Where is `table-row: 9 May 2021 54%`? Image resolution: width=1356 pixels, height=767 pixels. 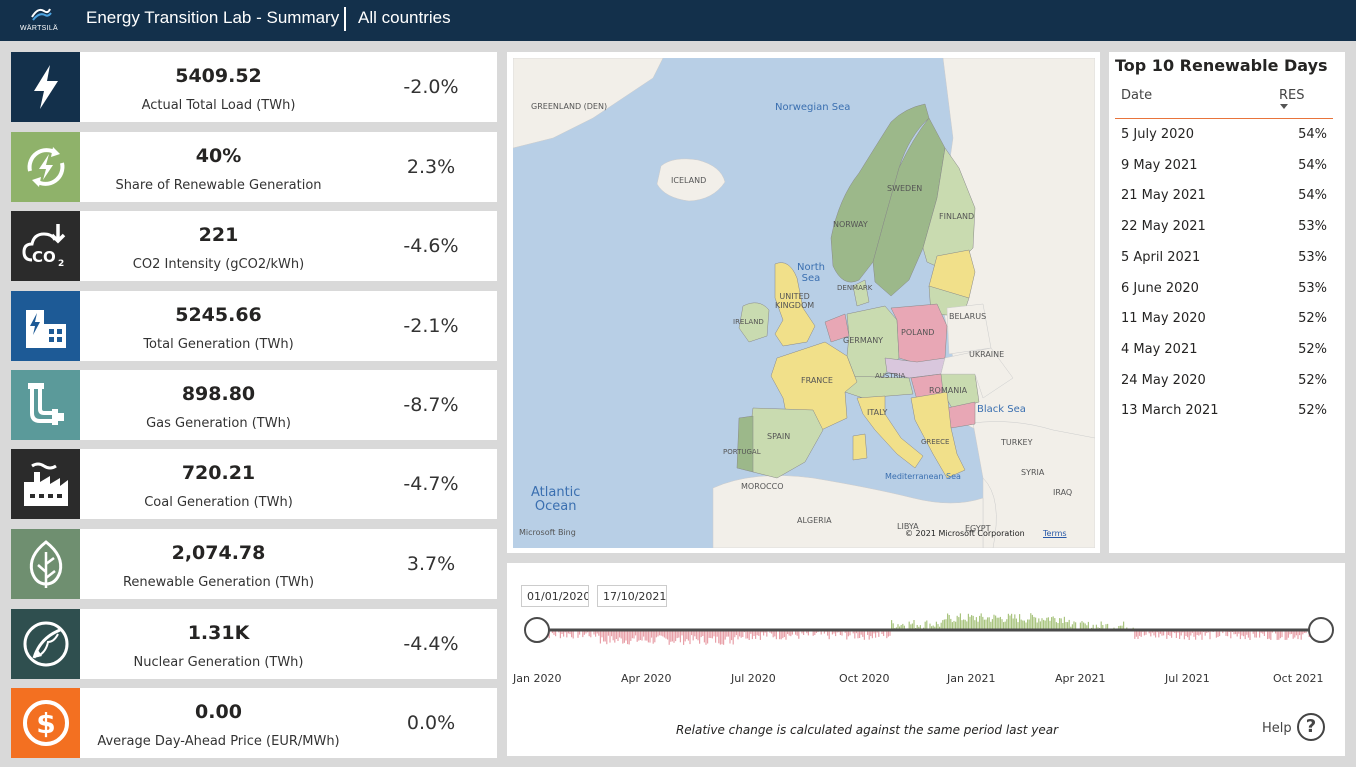
table-row: 9 May 2021 54% is located at coordinates (1224, 165).